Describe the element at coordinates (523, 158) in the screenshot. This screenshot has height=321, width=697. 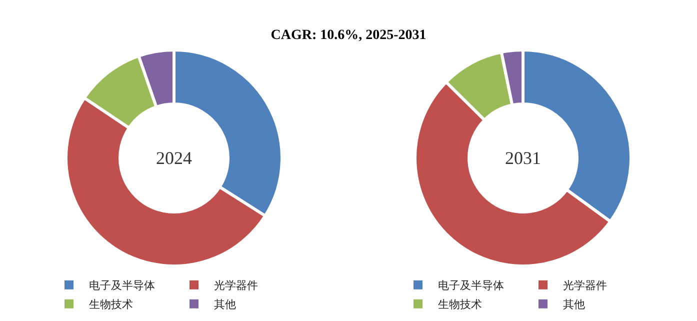
I see `text: 2031` at that location.